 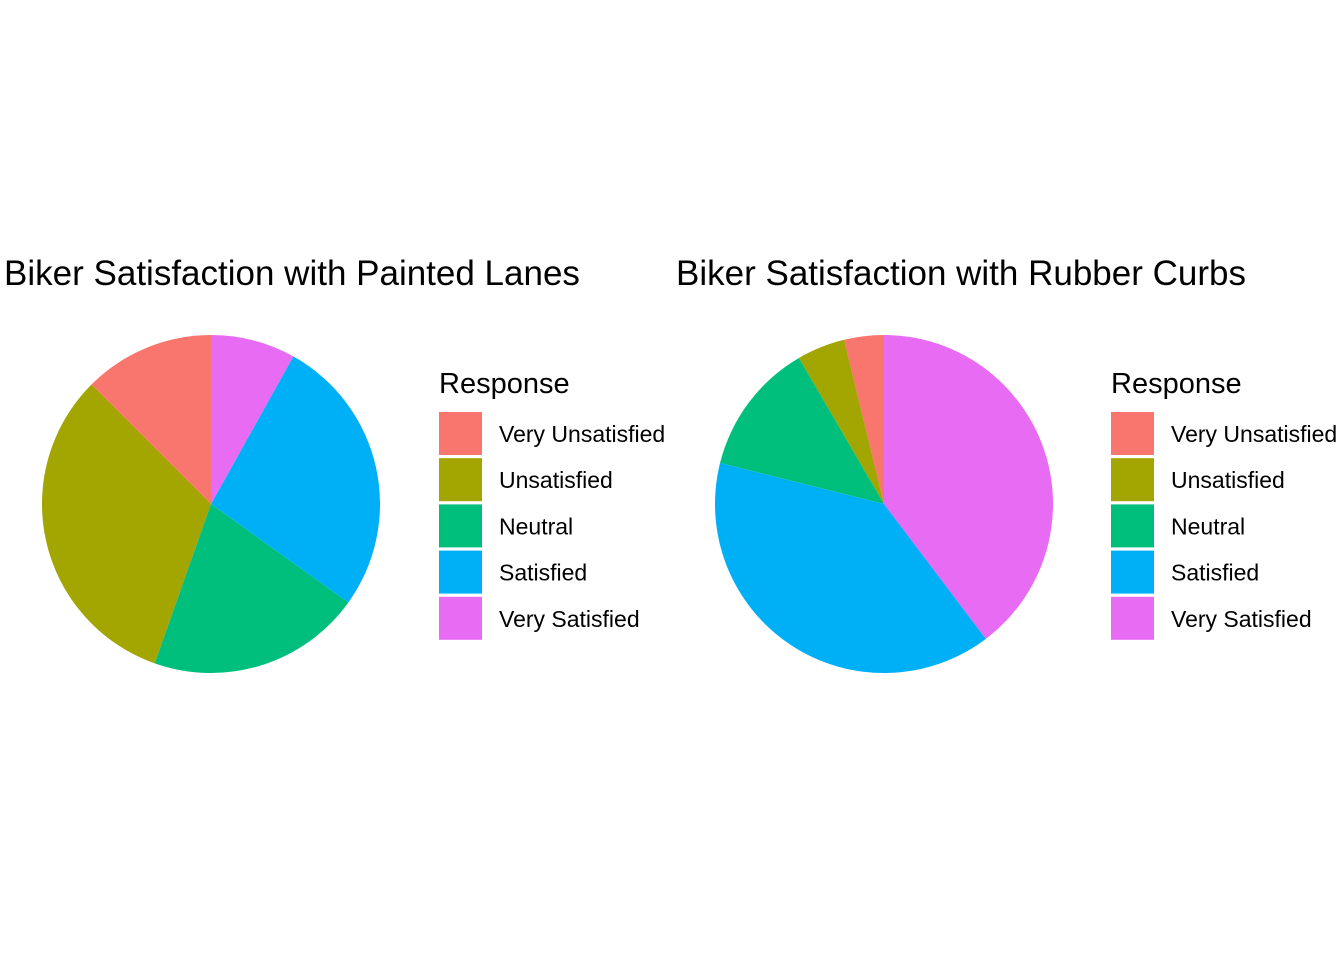 What do you see at coordinates (961, 273) in the screenshot?
I see `chart-title: Biker Satisfaction with Rubber Curbs` at bounding box center [961, 273].